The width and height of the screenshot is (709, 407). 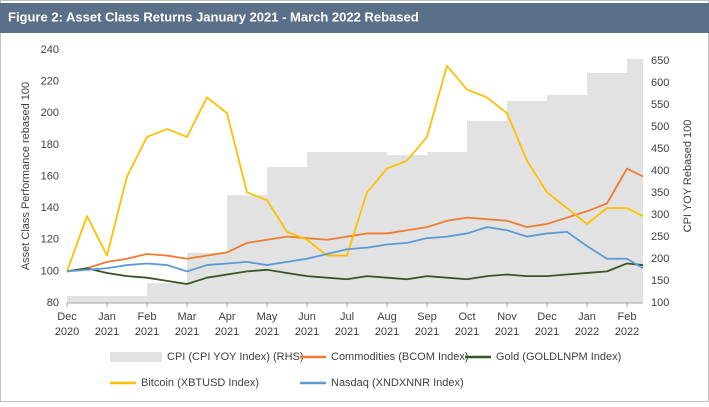 What do you see at coordinates (227, 324) in the screenshot?
I see `x-tick-label: Apr 2021` at bounding box center [227, 324].